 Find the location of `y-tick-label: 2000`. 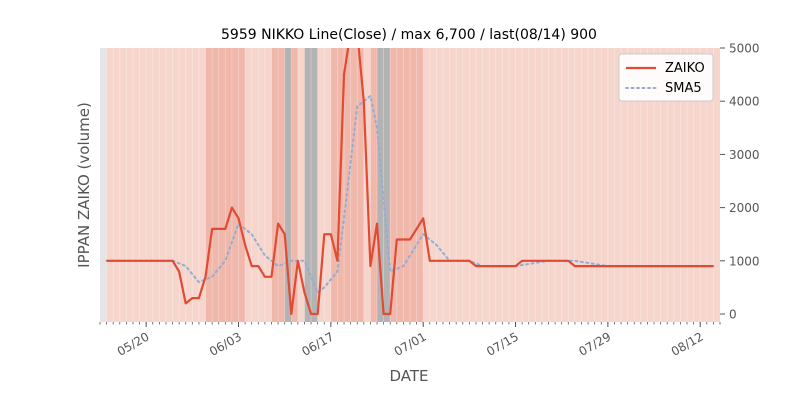

y-tick-label: 2000 is located at coordinates (744, 208).